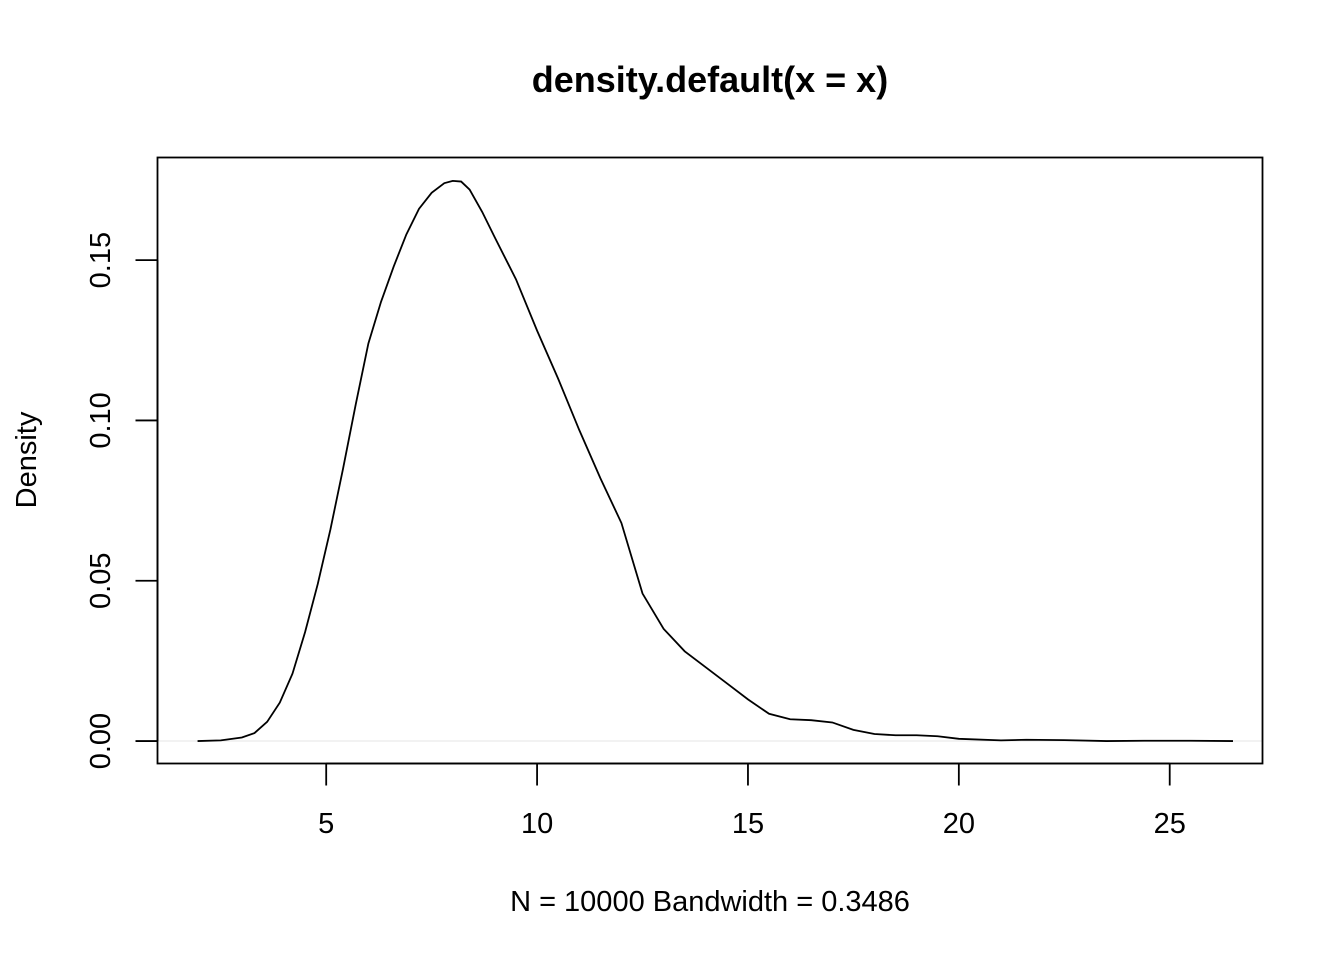  What do you see at coordinates (752, 801) in the screenshot?
I see `x-axis: 5 10 15 20 25` at bounding box center [752, 801].